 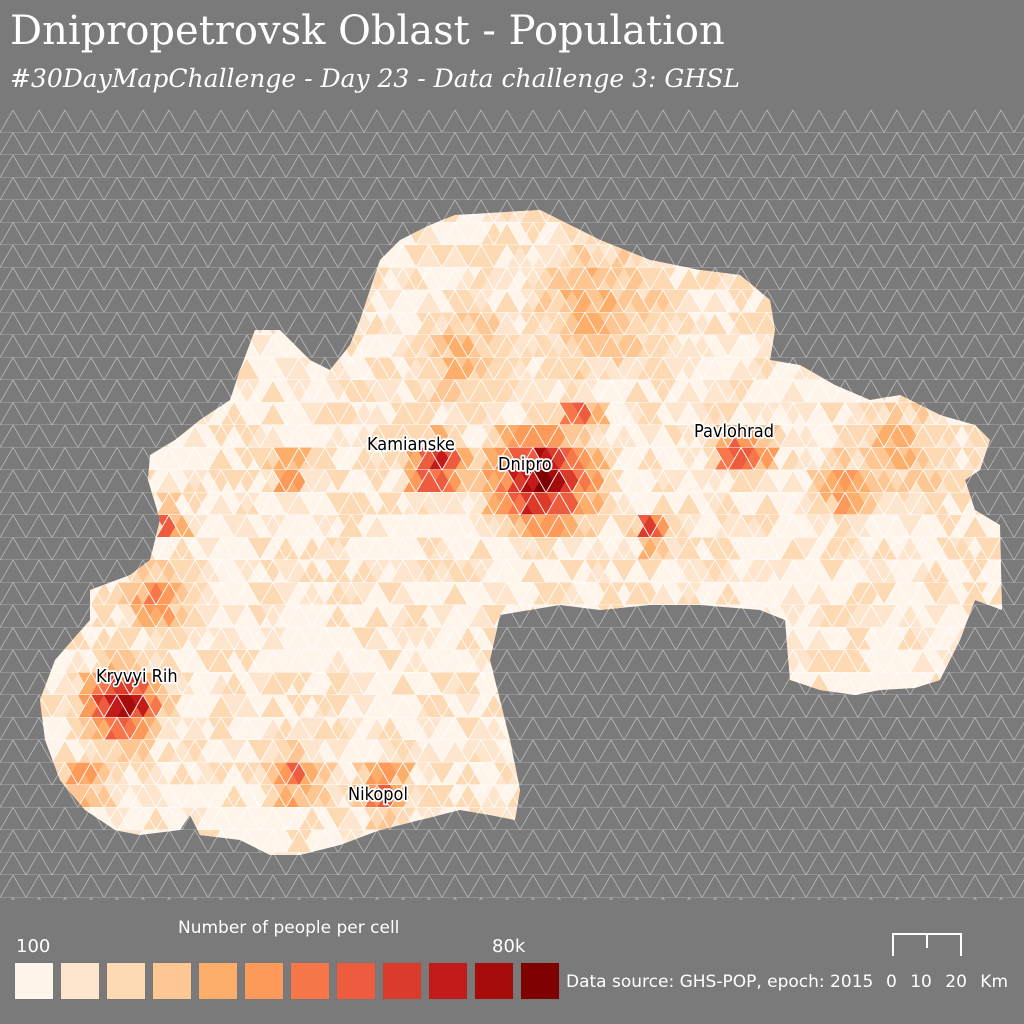 What do you see at coordinates (947, 982) in the screenshot?
I see `scale-bar-labels: 0 10 20 Km` at bounding box center [947, 982].